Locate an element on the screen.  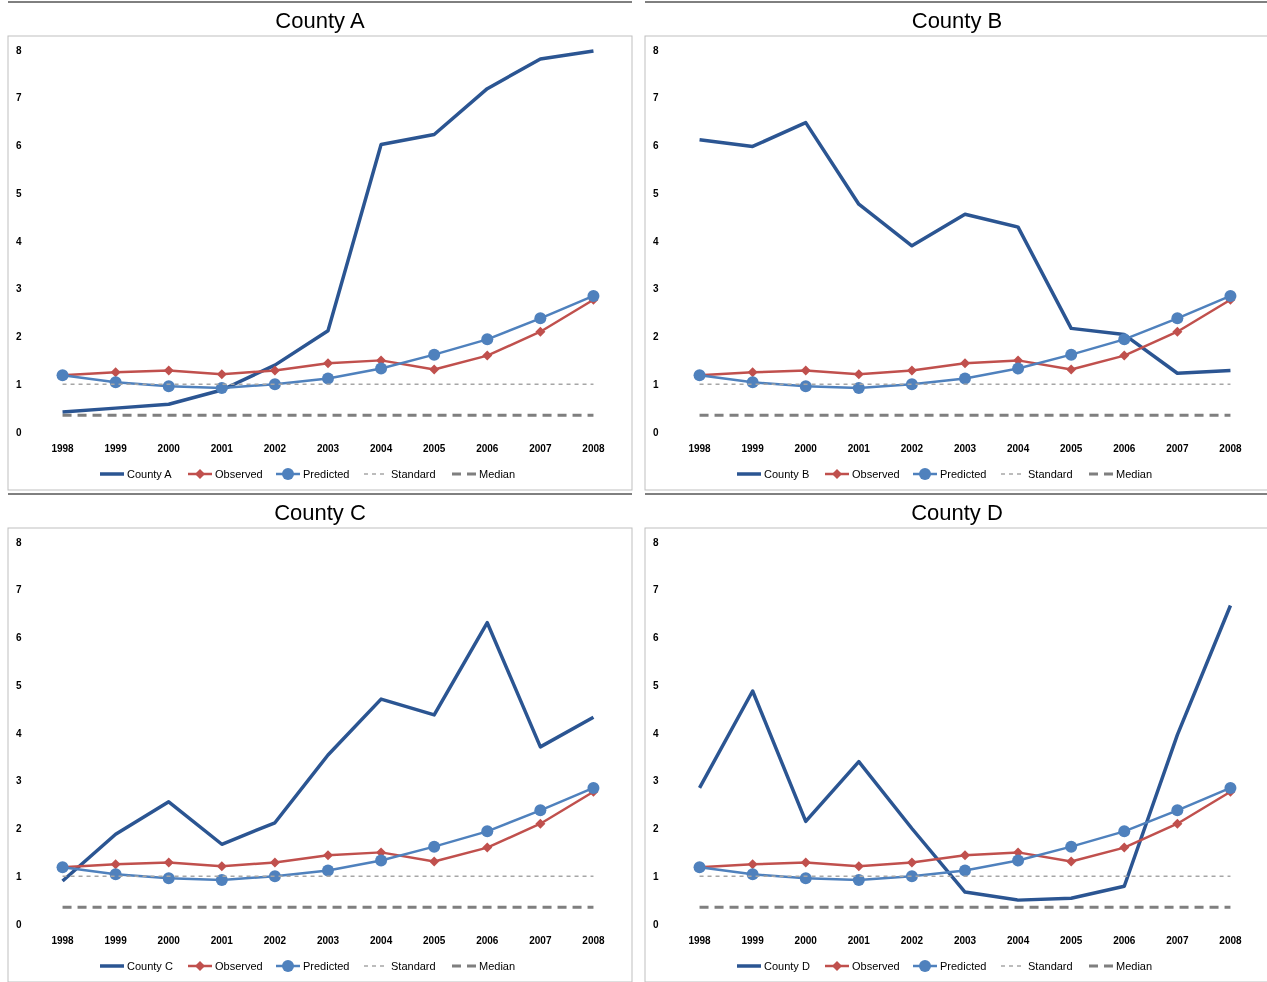
line-series is located at coordinates (965, 248).